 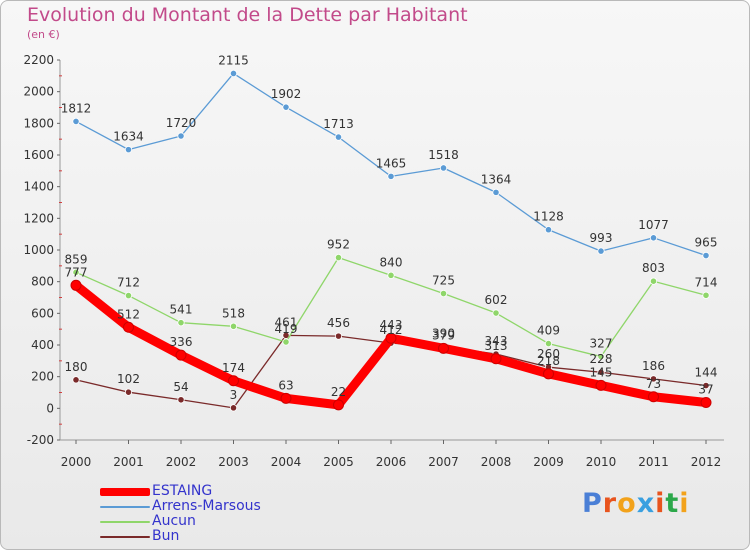 What do you see at coordinates (38, 123) in the screenshot?
I see `y-tick-label: 1800` at bounding box center [38, 123].